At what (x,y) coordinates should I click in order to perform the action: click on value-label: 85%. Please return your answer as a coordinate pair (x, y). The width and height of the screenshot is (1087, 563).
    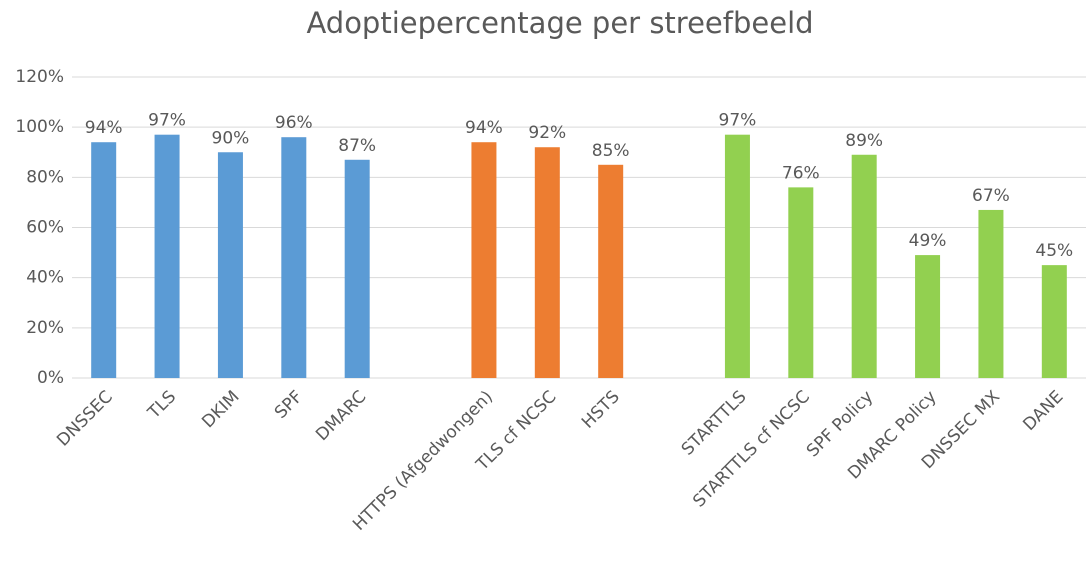
    Looking at the image, I should click on (611, 151).